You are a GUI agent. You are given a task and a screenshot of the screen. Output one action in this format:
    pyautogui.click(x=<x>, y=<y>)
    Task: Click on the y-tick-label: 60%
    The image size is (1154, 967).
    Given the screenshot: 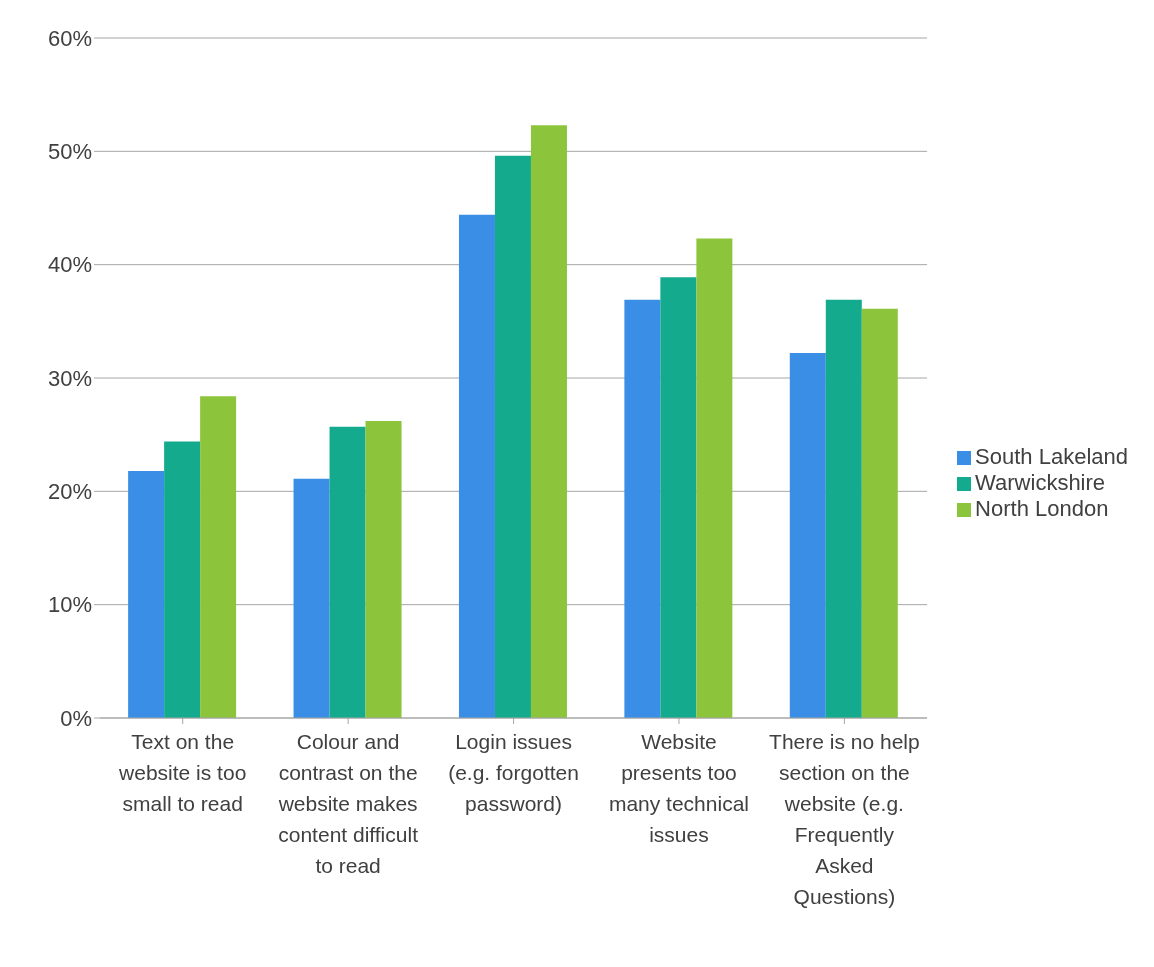 What is the action you would take?
    pyautogui.click(x=69, y=38)
    